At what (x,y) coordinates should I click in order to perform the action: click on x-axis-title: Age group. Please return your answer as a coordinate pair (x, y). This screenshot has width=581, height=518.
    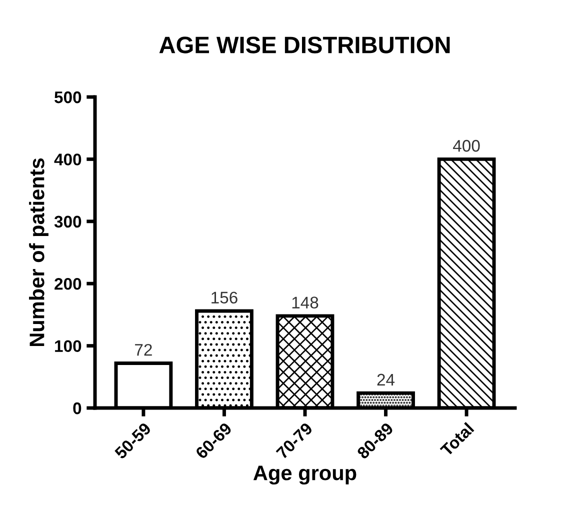
    Looking at the image, I should click on (304, 475).